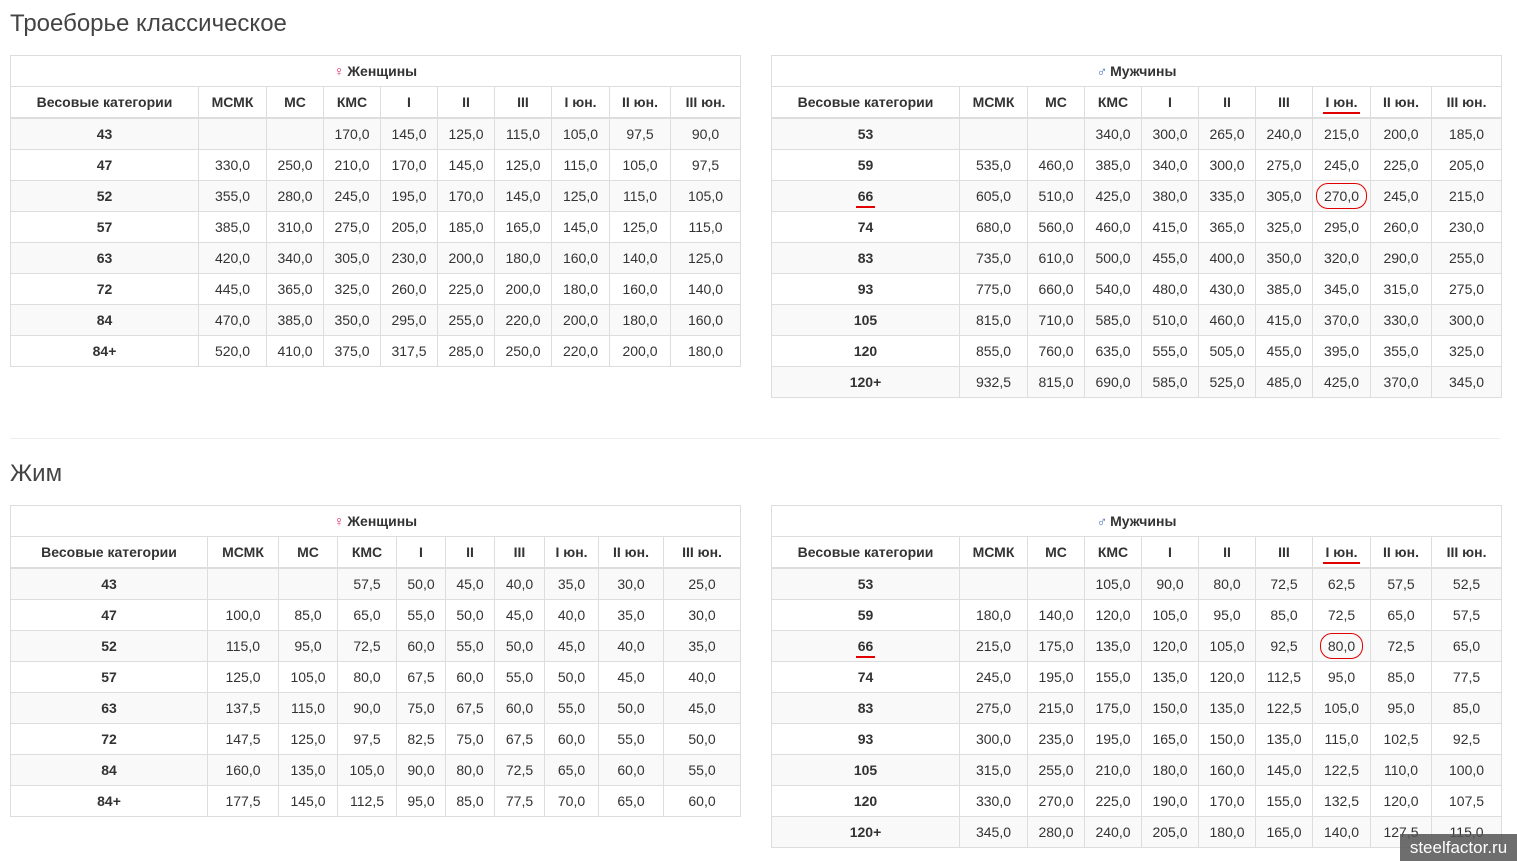 This screenshot has height=861, width=1517. Describe the element at coordinates (409, 289) in the screenshot. I see `standard-value: 260,0` at that location.